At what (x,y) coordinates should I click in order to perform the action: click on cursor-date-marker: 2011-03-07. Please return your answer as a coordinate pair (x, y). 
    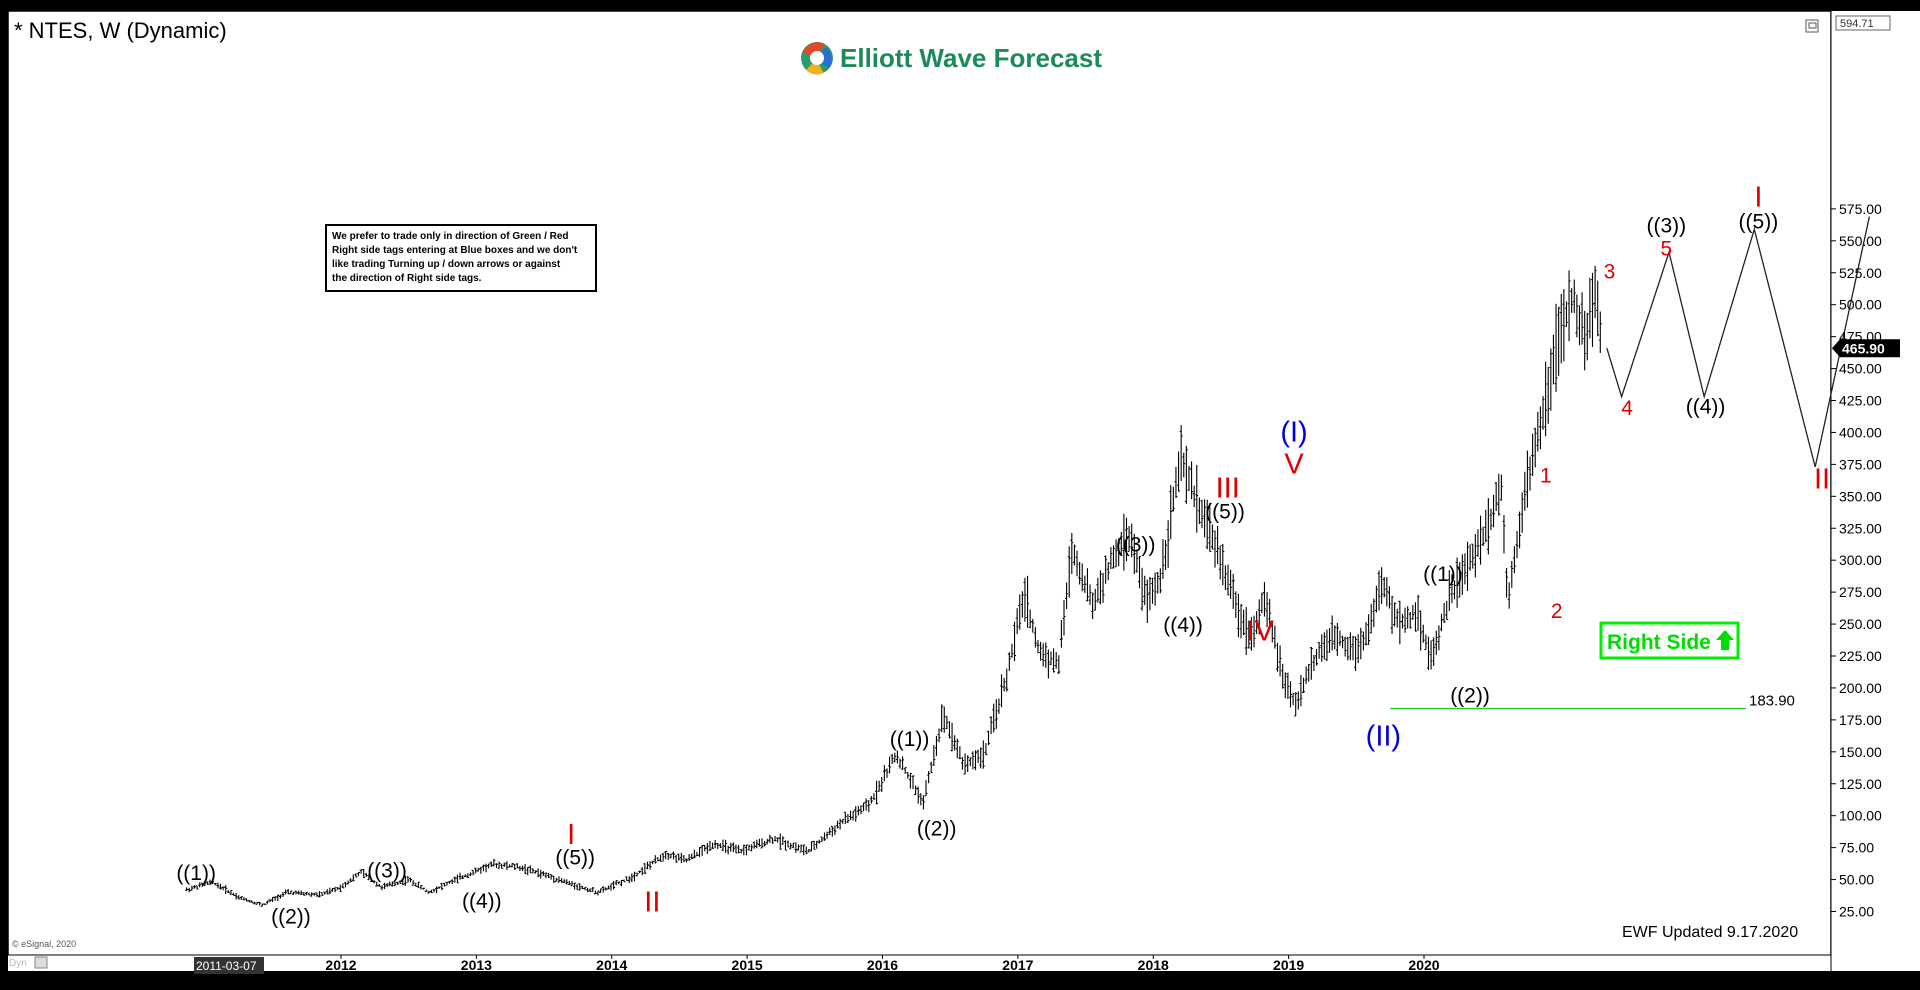
    Looking at the image, I should click on (229, 965).